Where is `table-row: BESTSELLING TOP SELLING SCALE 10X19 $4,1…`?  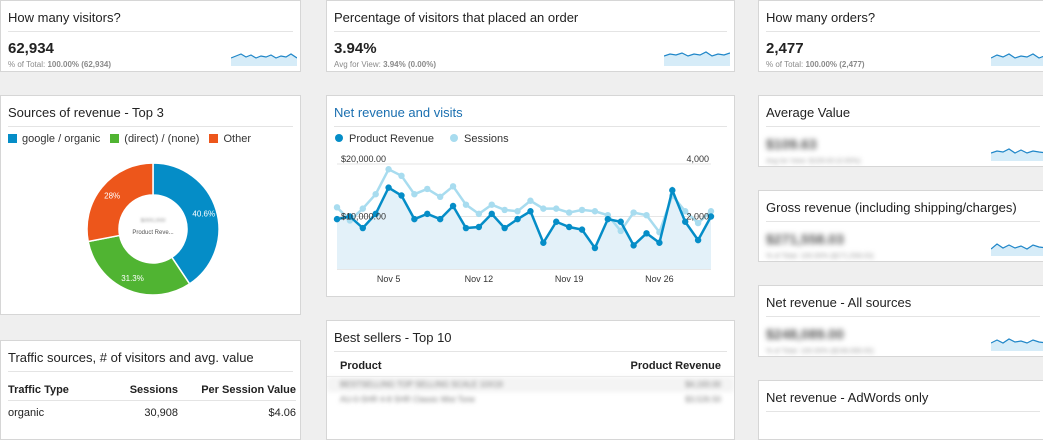 table-row: BESTSELLING TOP SELLING SCALE 10X19 $4,1… is located at coordinates (530, 384).